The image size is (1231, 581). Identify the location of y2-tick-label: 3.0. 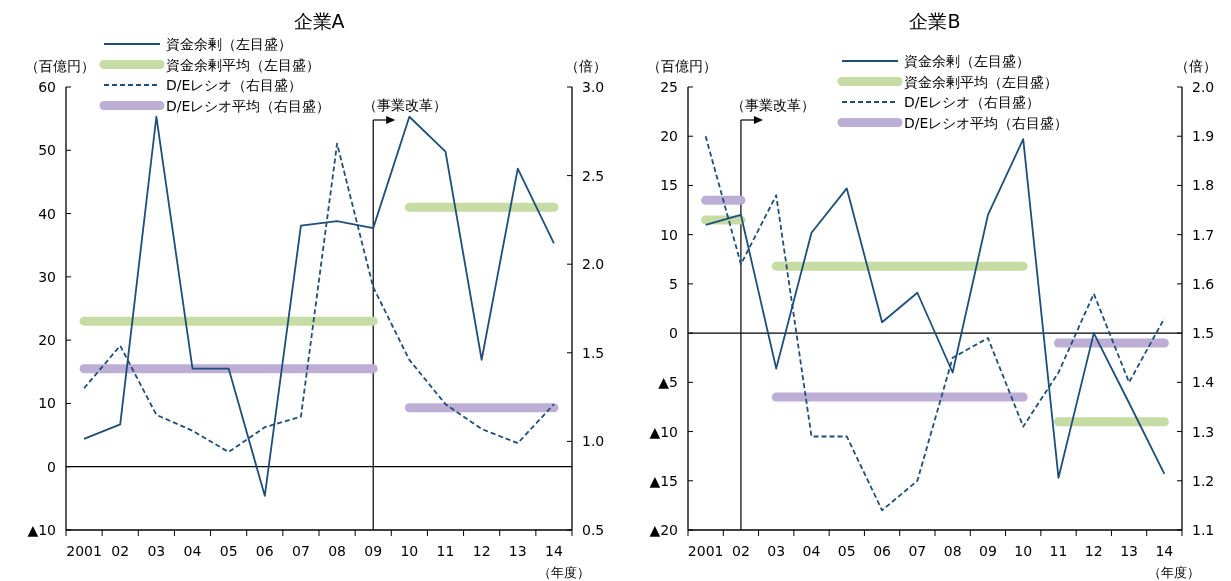
(593, 87).